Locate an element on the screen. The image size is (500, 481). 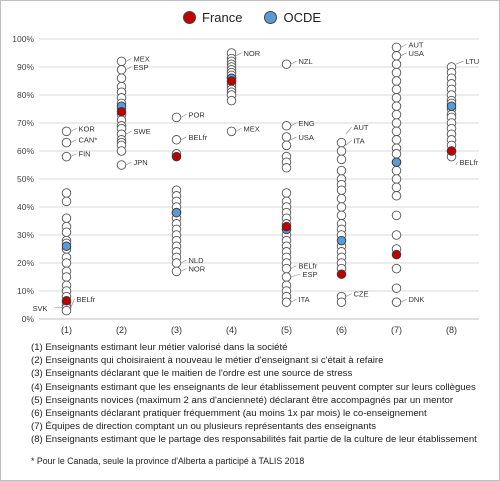
x-tick-label: (3) is located at coordinates (176, 330).